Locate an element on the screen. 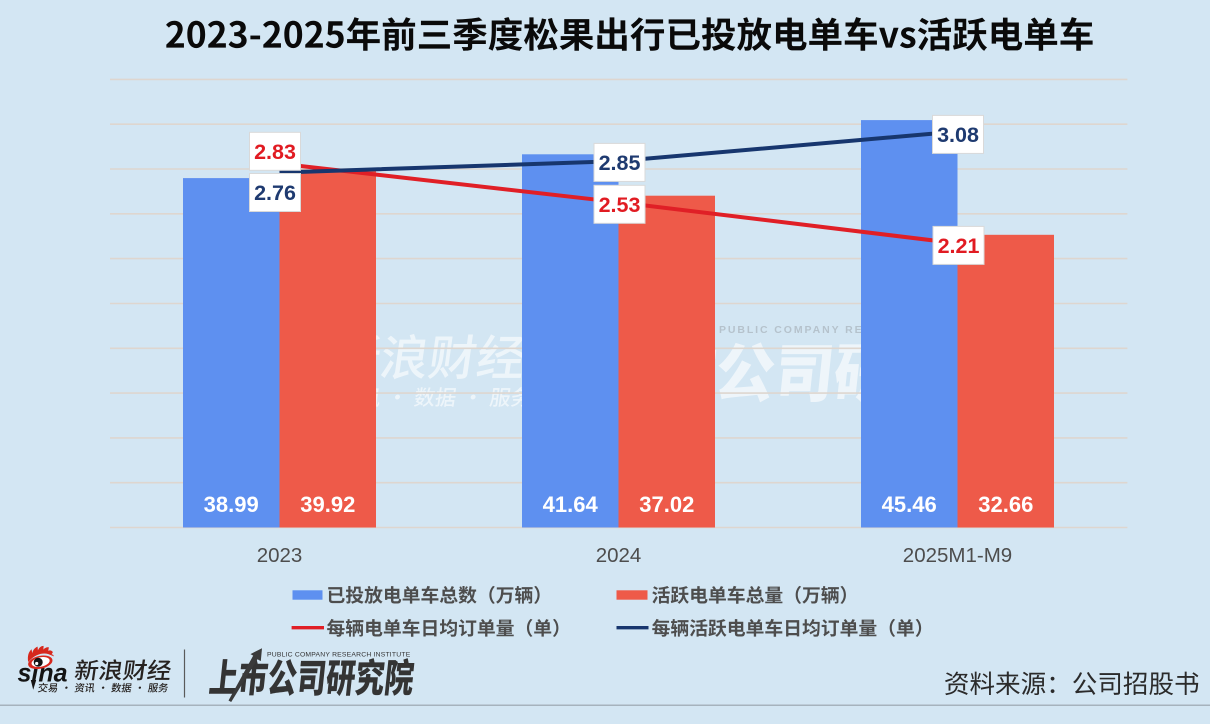 This screenshot has height=724, width=1210. svg-text: 32.66 is located at coordinates (1005, 504).